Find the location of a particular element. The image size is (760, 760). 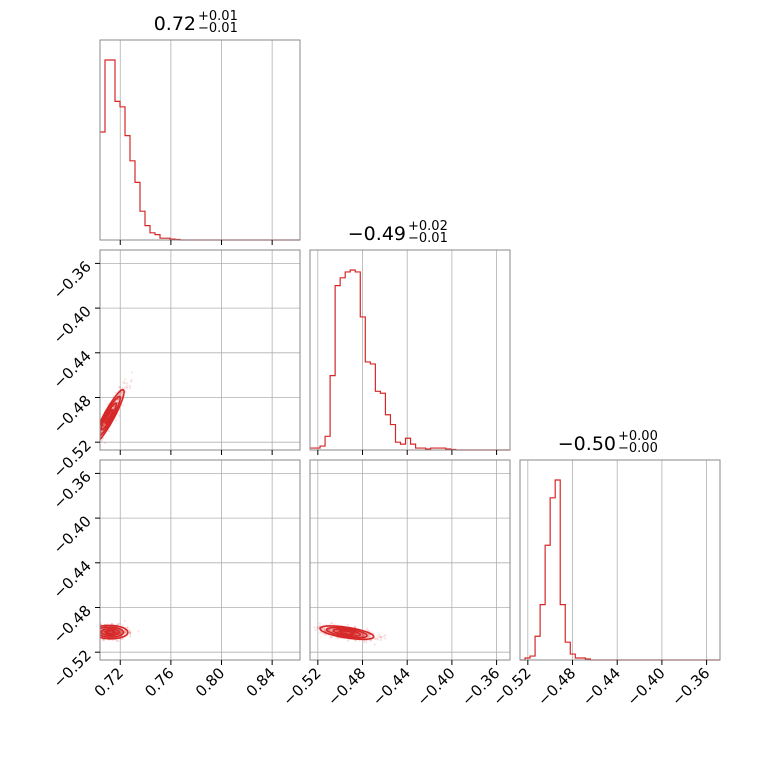

density-contour is located at coordinates (114, 632).